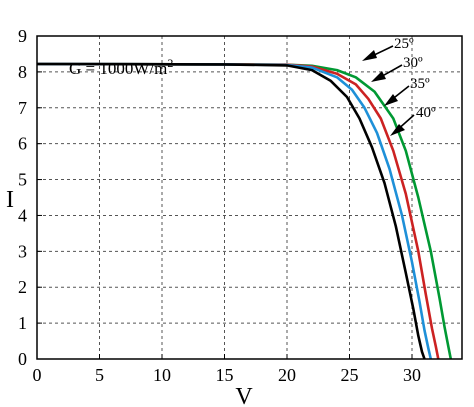 The image size is (474, 407). I want to click on x-tick-label: 5, so click(99, 375).